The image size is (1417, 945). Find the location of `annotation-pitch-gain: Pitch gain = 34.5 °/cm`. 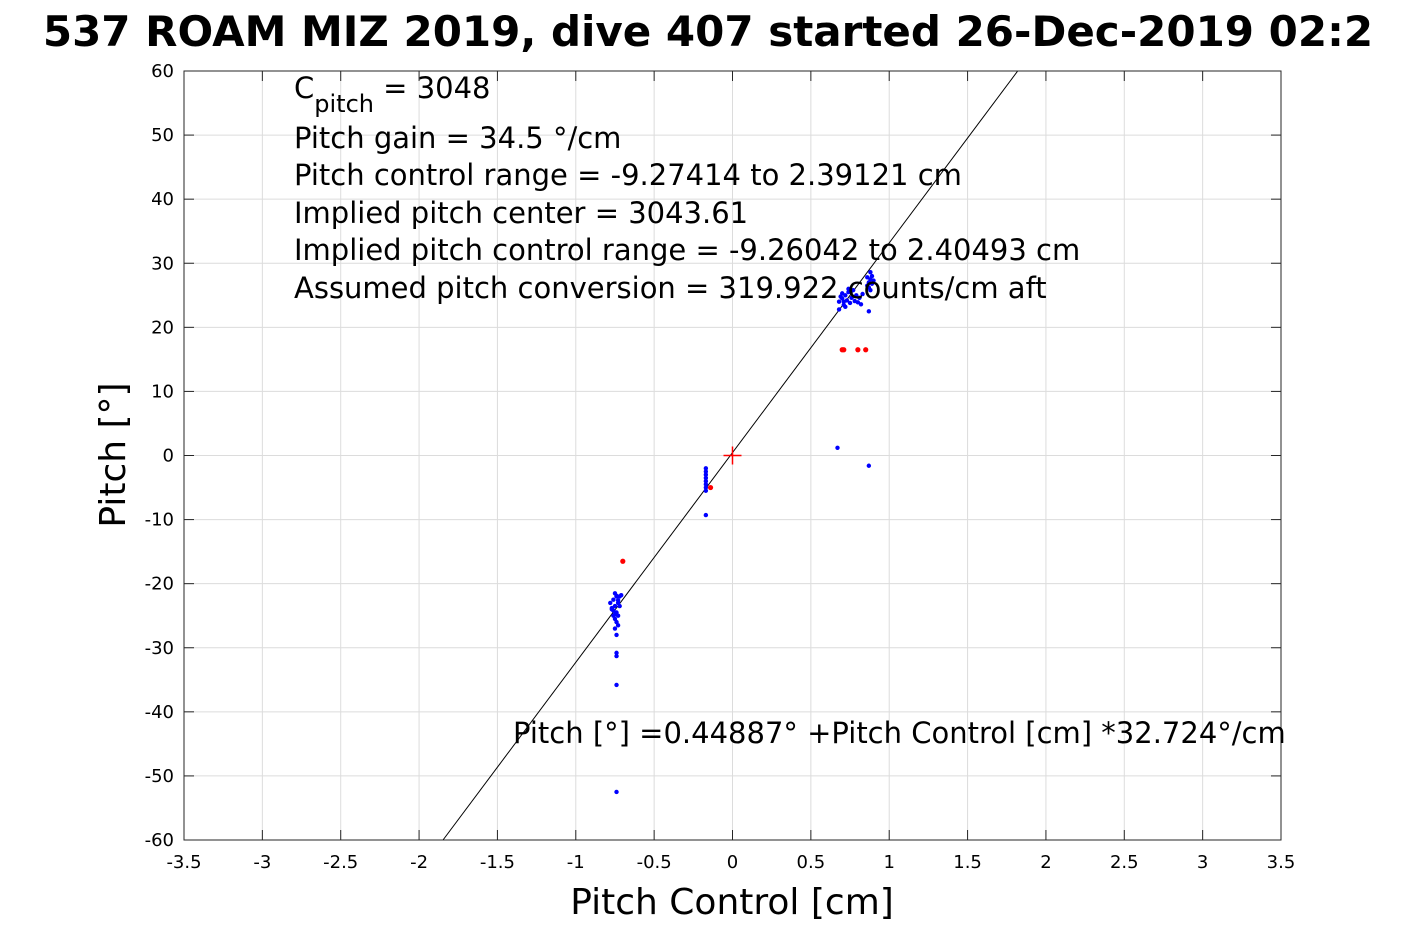

annotation-pitch-gain: Pitch gain = 34.5 °/cm is located at coordinates (457, 138).